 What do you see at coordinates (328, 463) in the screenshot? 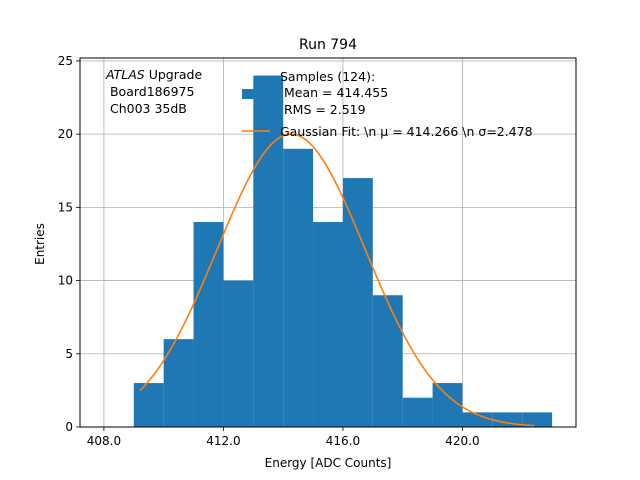
I see `x-axis-label: Energy [ADC Counts]` at bounding box center [328, 463].